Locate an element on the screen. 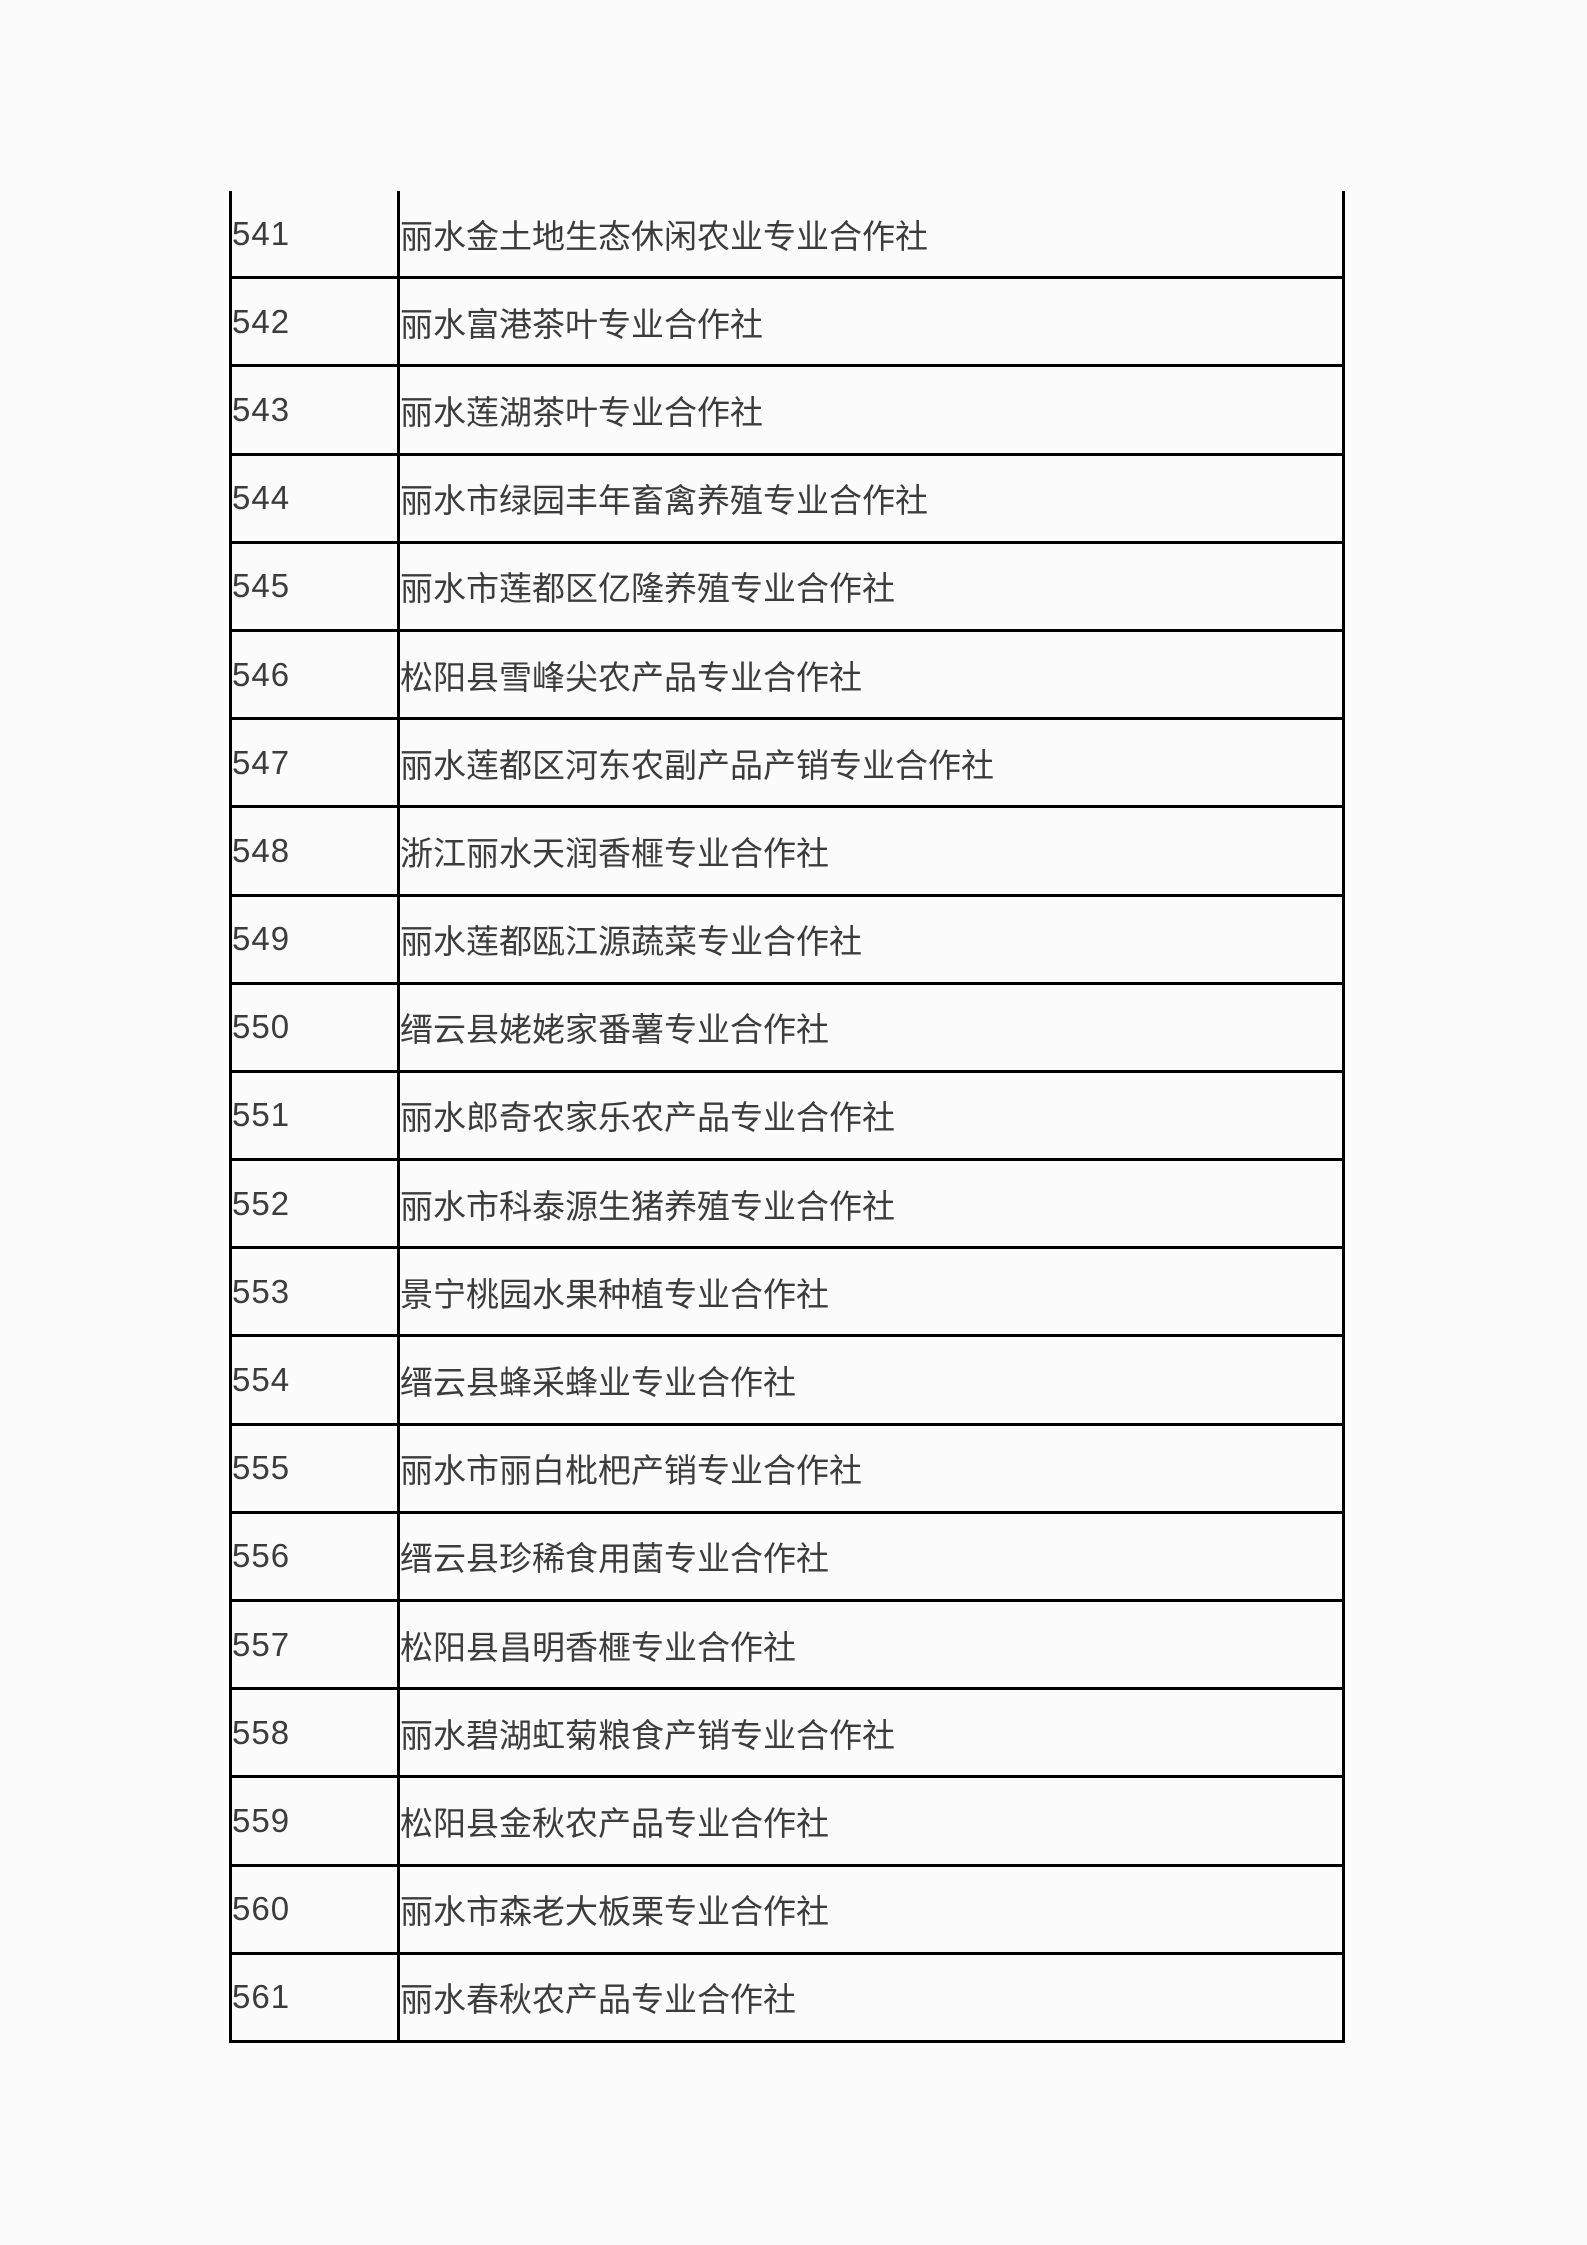  cooperative-name-cell: 丽水碧湖虹菊粮食产销专业合作社 is located at coordinates (871, 1733).